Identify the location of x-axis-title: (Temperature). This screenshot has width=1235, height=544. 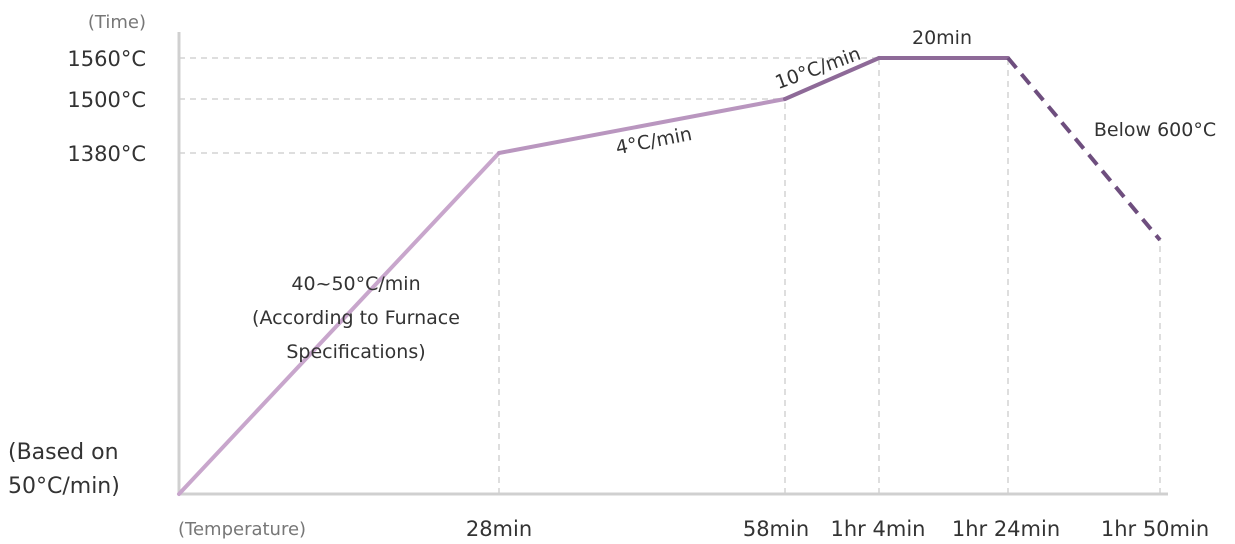
(242, 529).